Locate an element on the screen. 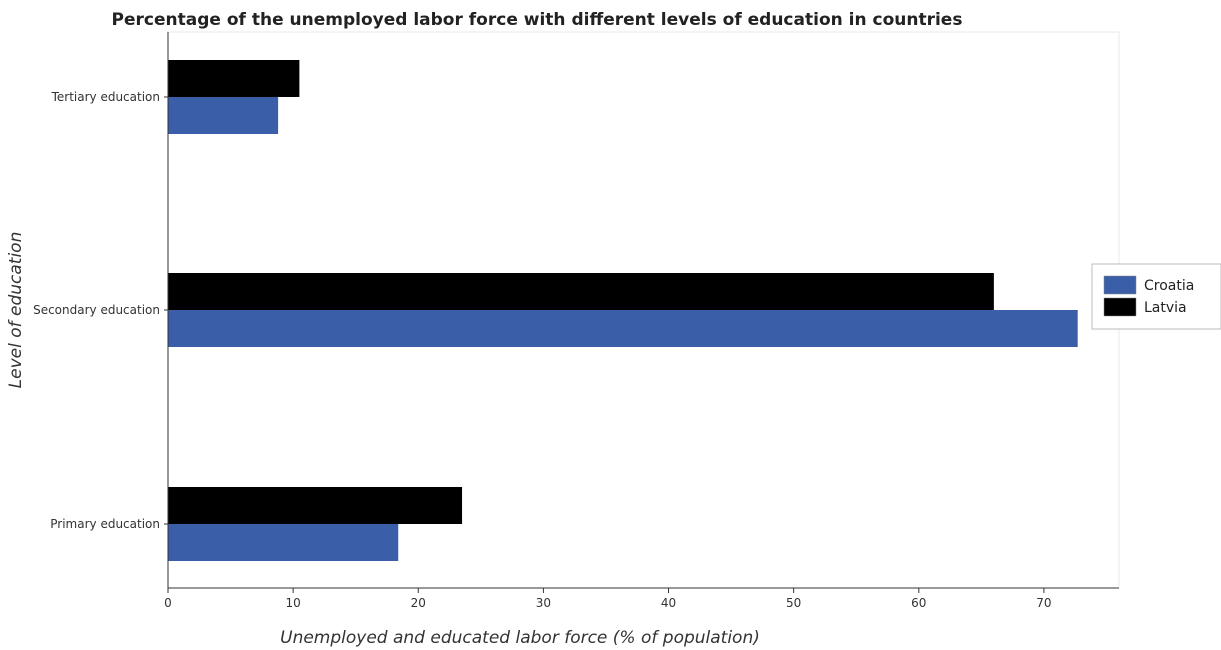 Image resolution: width=1221 pixels, height=650 pixels. y-axis-label: Level of education is located at coordinates (16, 310).